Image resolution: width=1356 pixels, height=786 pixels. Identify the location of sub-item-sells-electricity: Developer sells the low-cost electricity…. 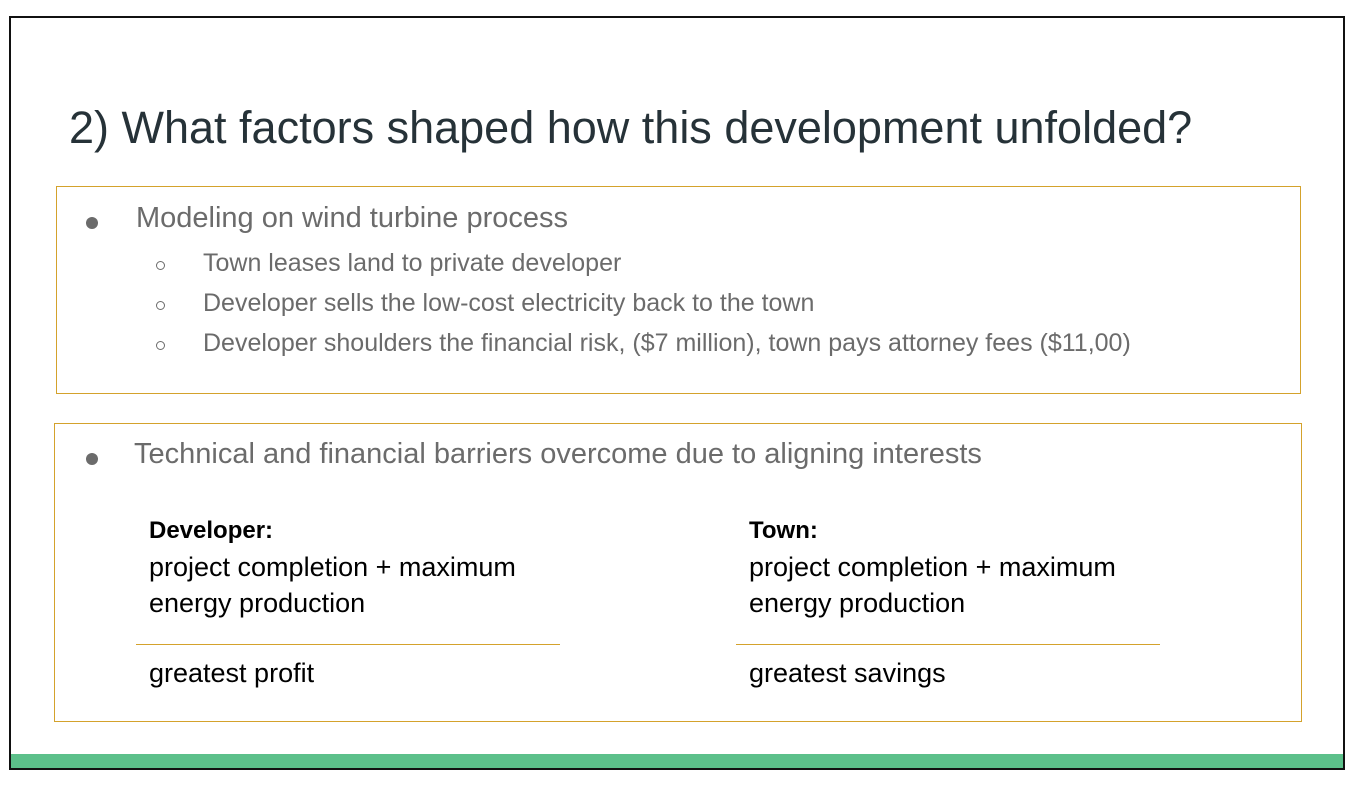
(509, 303).